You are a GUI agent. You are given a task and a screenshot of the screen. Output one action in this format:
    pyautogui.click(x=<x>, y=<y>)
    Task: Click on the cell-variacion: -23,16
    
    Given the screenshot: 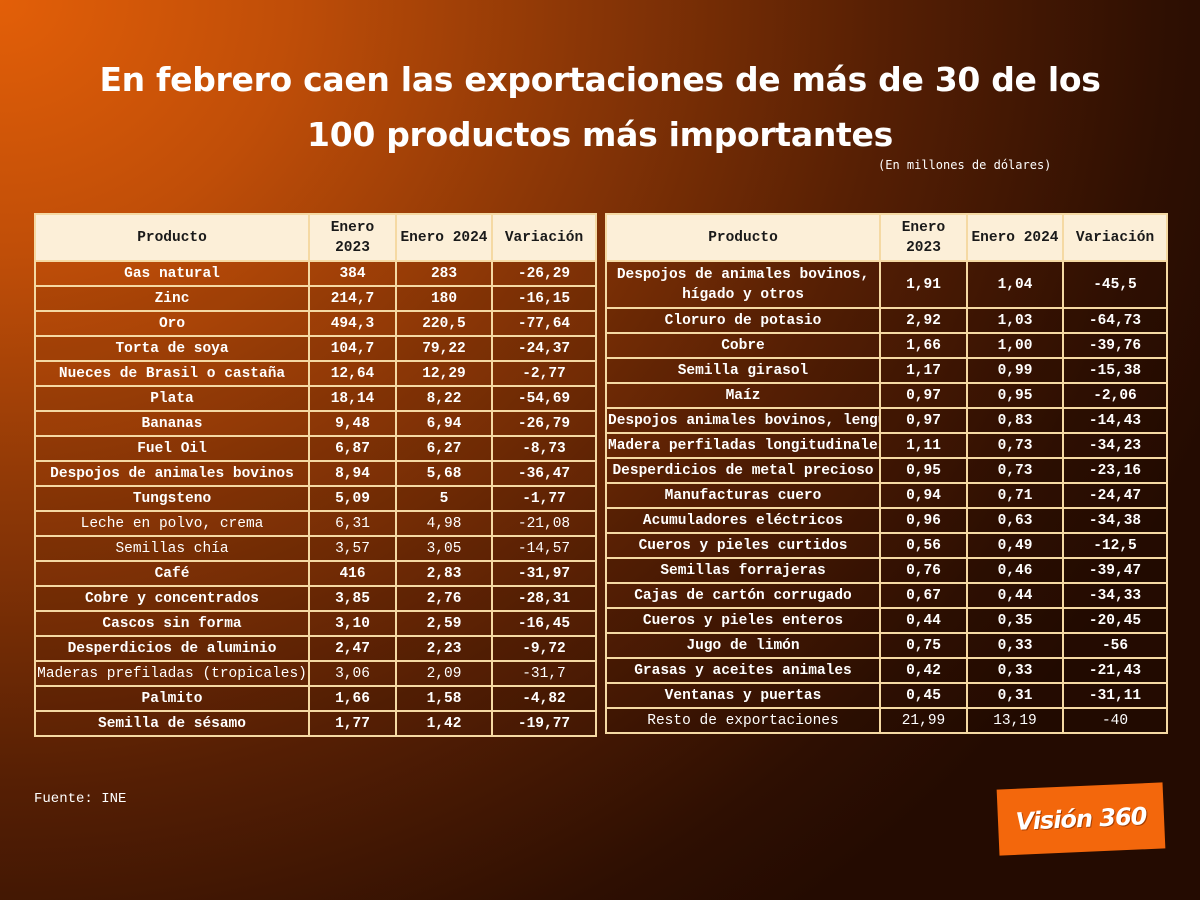 What is the action you would take?
    pyautogui.click(x=1115, y=470)
    